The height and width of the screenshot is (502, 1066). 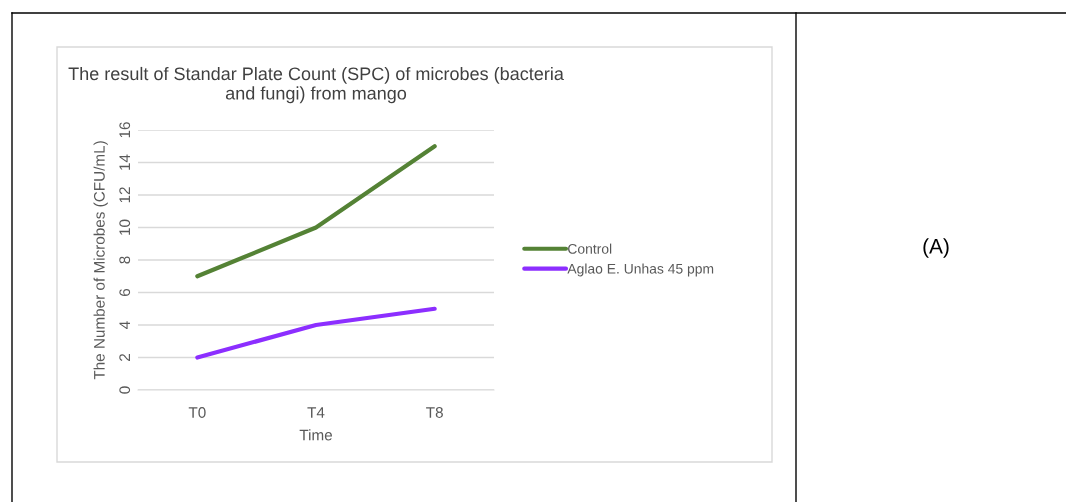 I want to click on y-tick-label: 14, so click(x=124, y=162).